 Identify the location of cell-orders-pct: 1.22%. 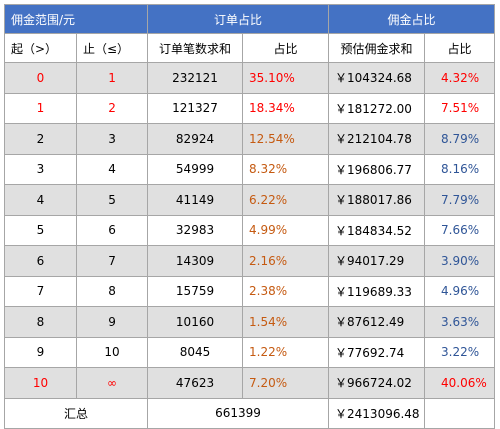
(286, 352).